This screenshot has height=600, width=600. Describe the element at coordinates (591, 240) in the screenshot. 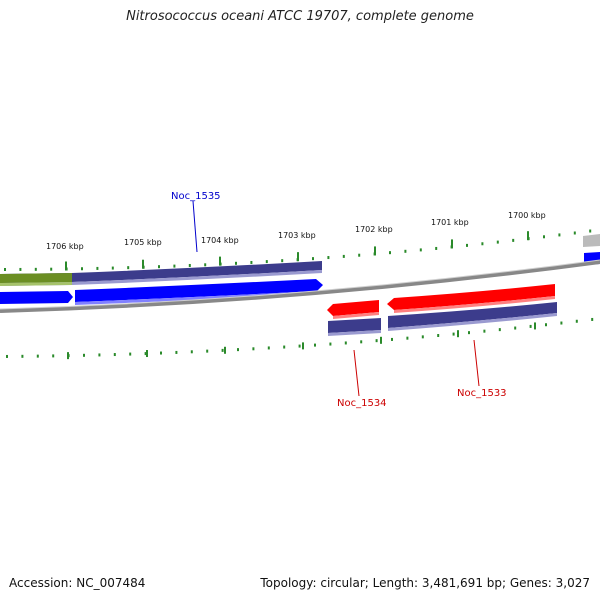

I see `gray-feature-right` at that location.